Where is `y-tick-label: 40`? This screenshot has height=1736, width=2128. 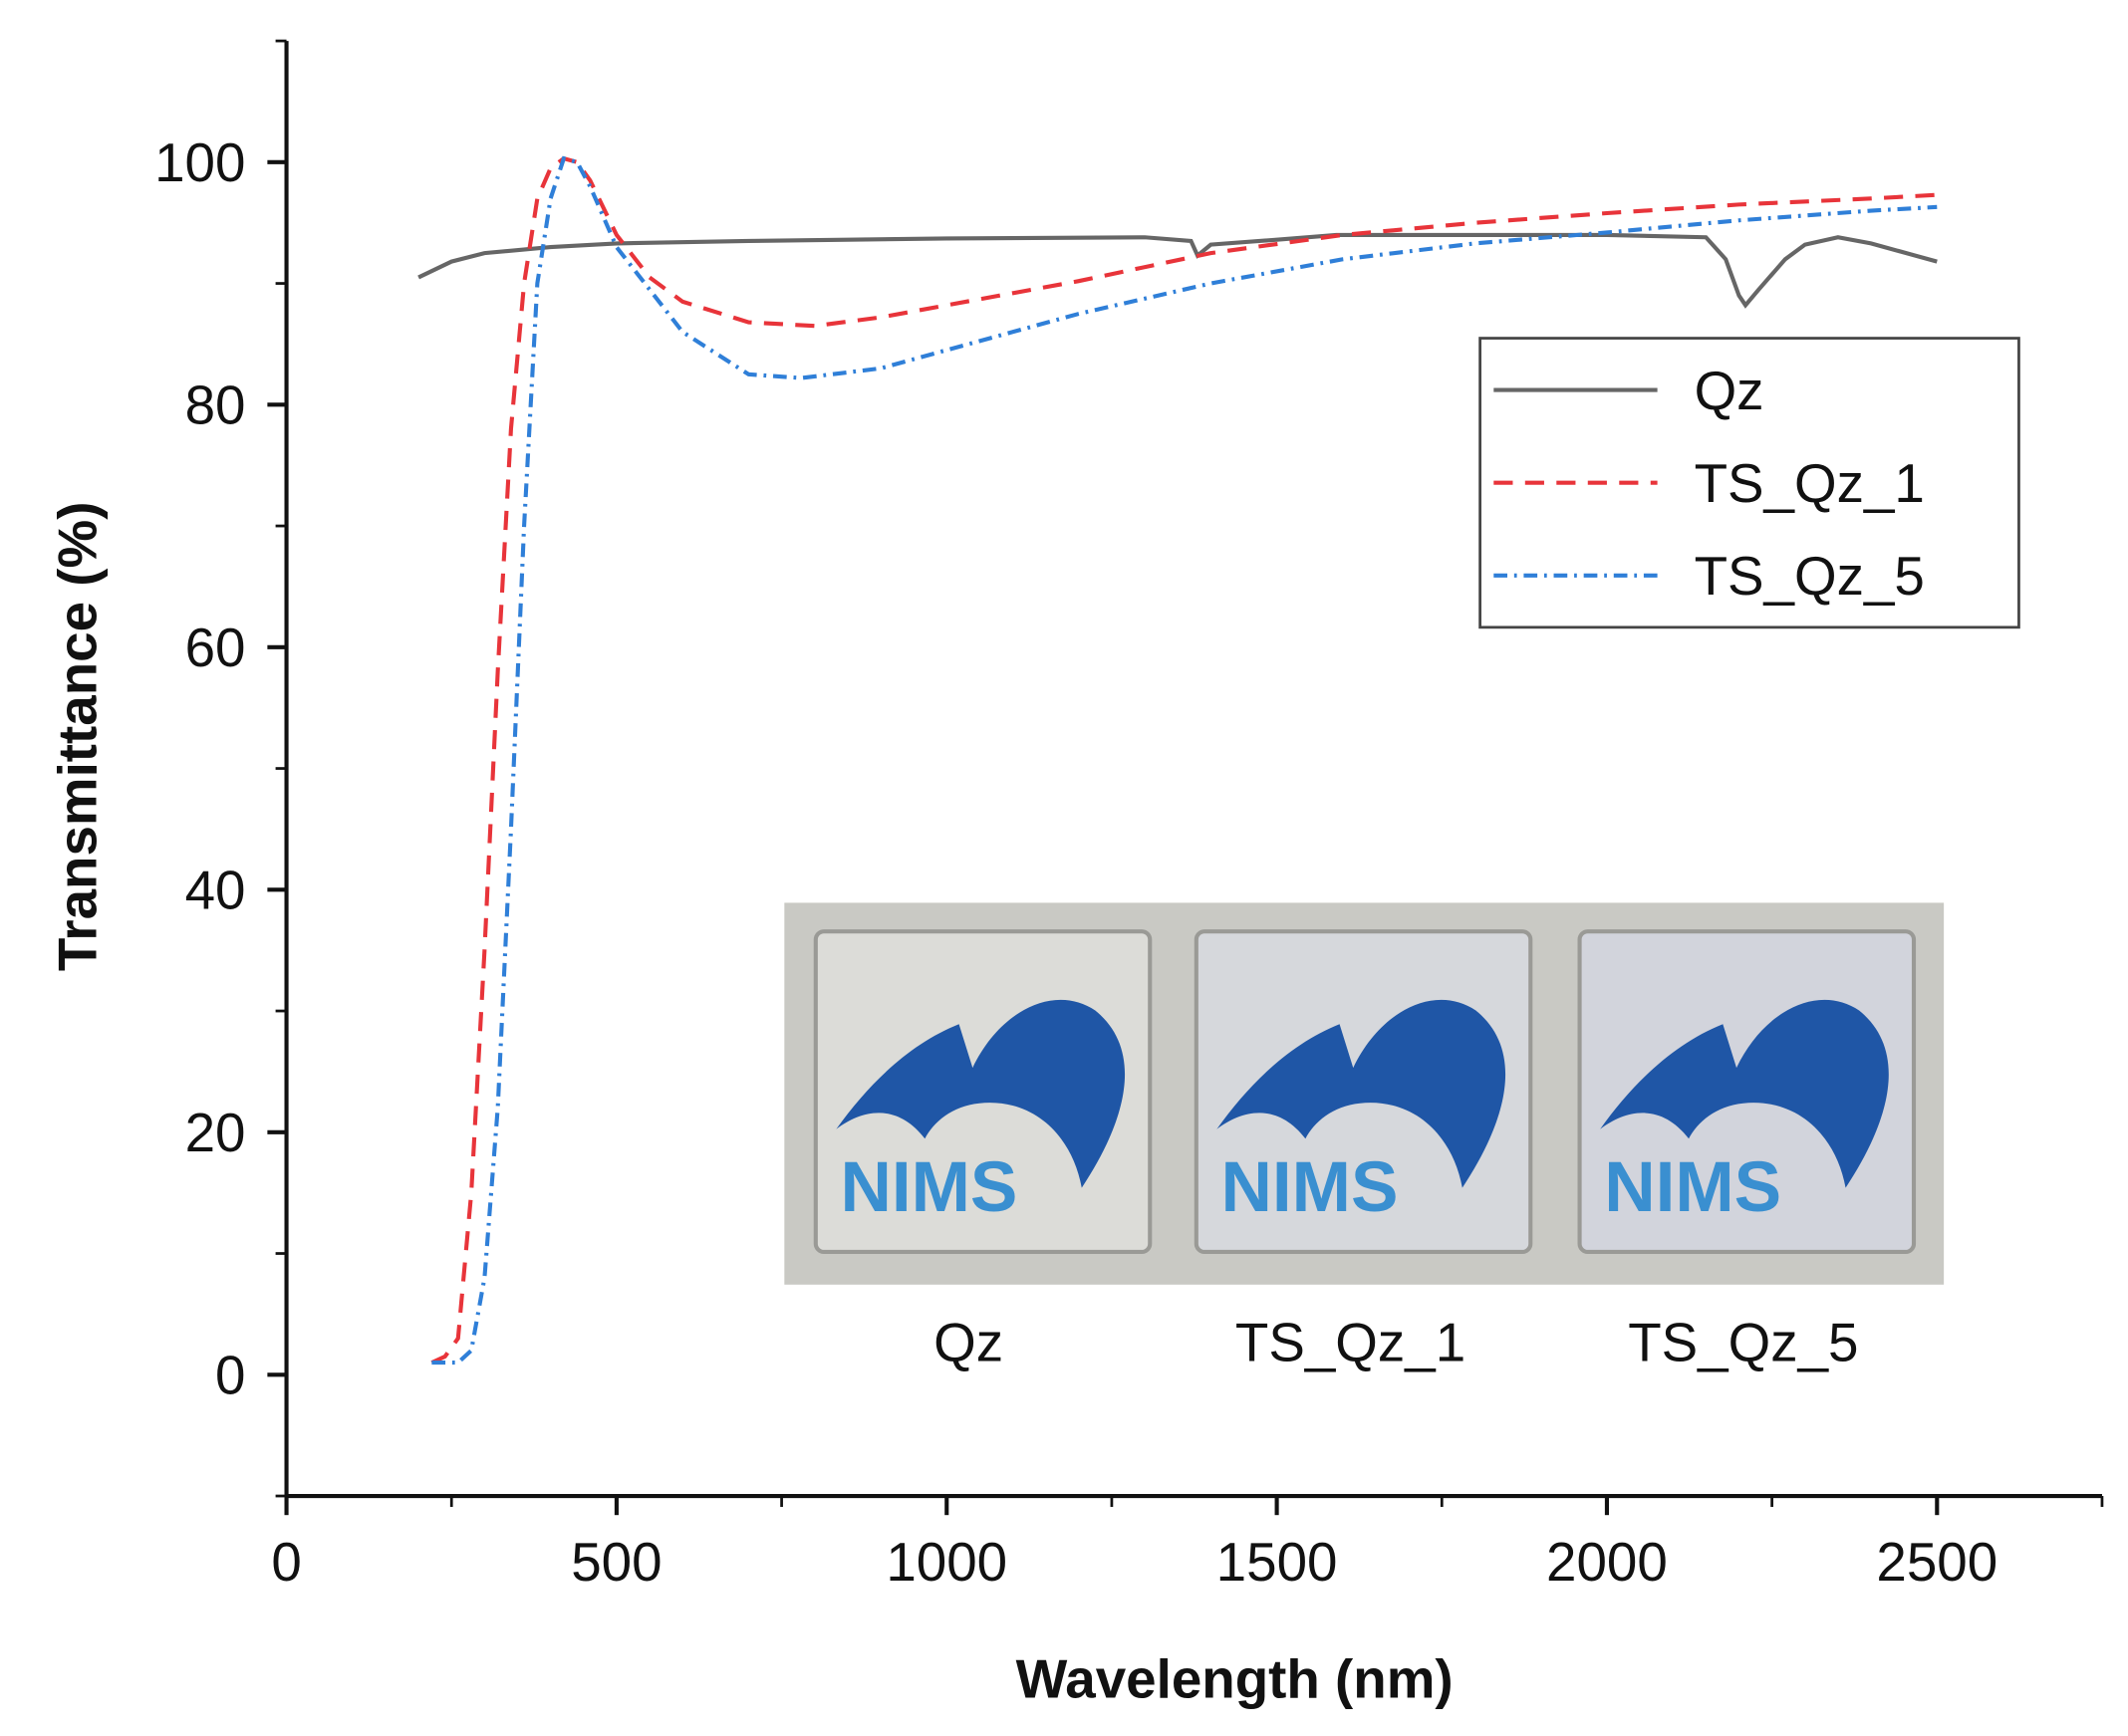 y-tick-label: 40 is located at coordinates (215, 889).